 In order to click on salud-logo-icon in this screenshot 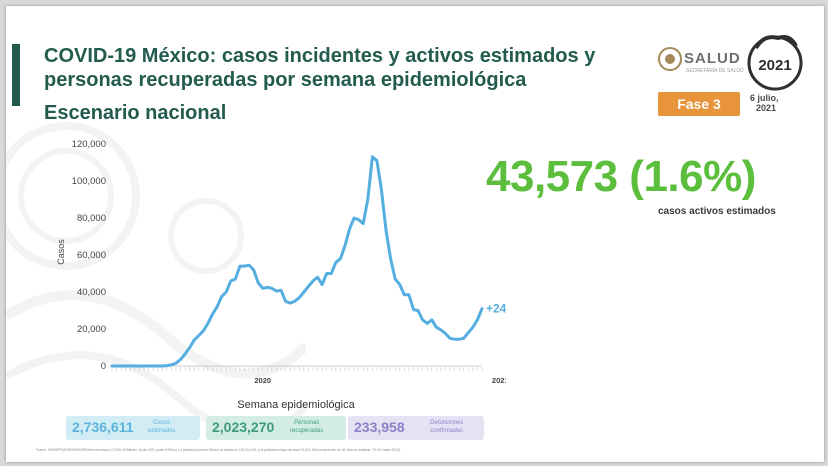, I will do `click(670, 59)`.